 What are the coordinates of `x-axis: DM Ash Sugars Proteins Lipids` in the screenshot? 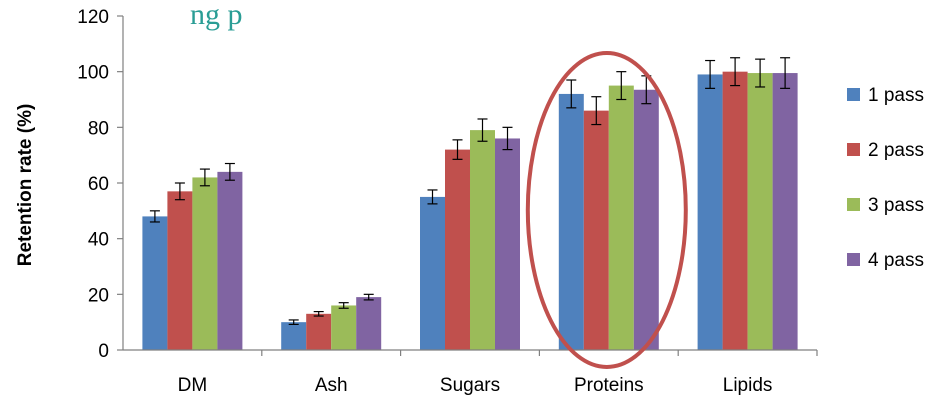 It's located at (498, 373).